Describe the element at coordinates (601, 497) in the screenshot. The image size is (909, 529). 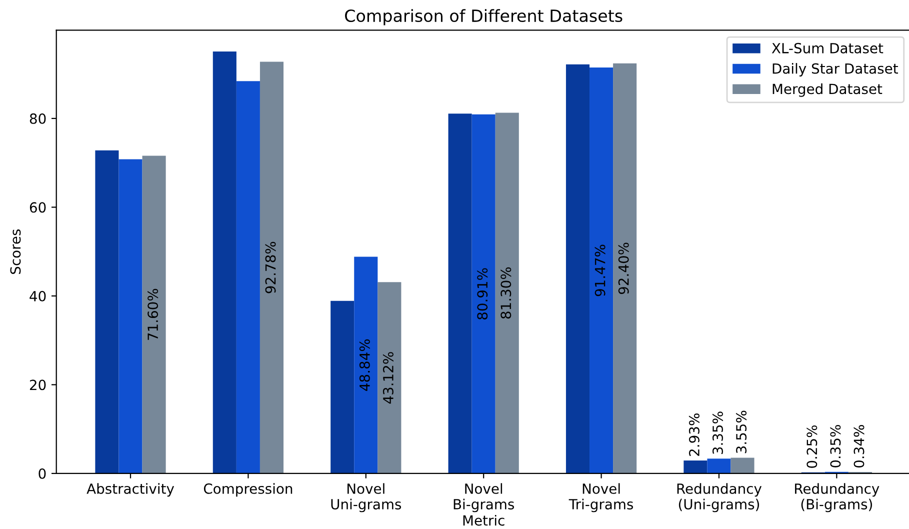
I see `x-tick-label: Novel Tri-grams` at that location.